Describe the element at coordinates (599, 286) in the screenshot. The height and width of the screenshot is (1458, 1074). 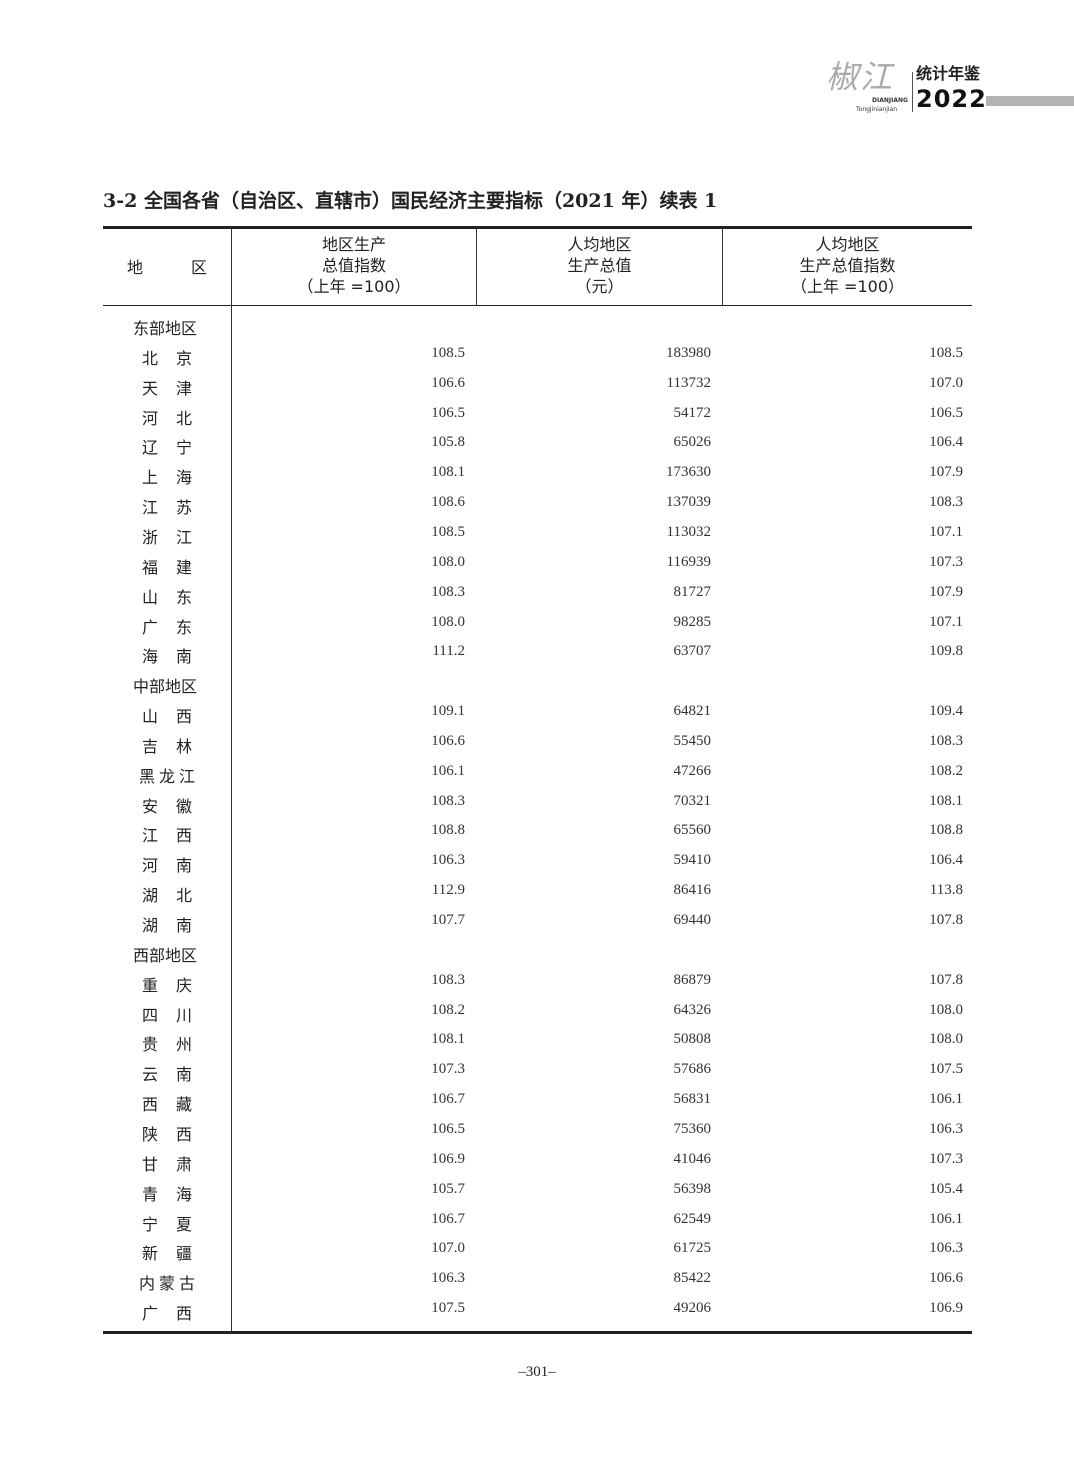
I see `header-line: （元）` at that location.